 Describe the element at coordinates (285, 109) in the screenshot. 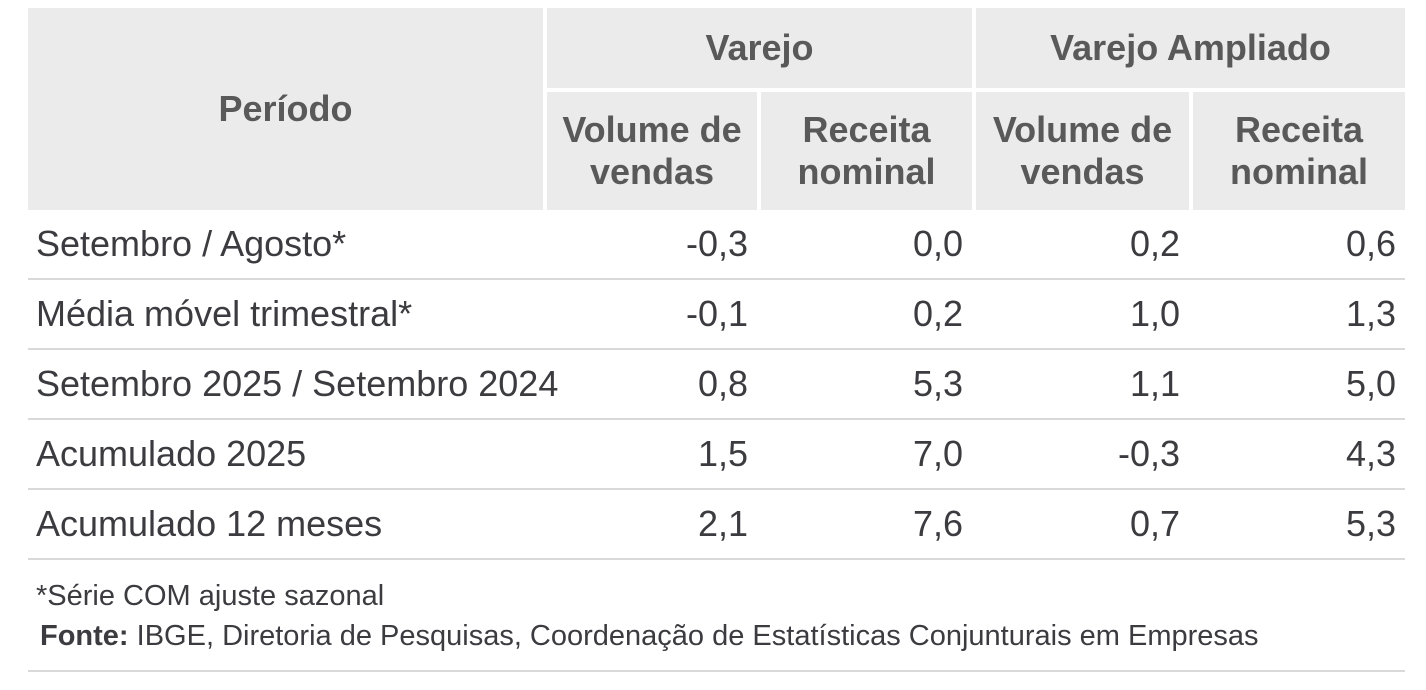

I see `header-cell-period: Período` at that location.